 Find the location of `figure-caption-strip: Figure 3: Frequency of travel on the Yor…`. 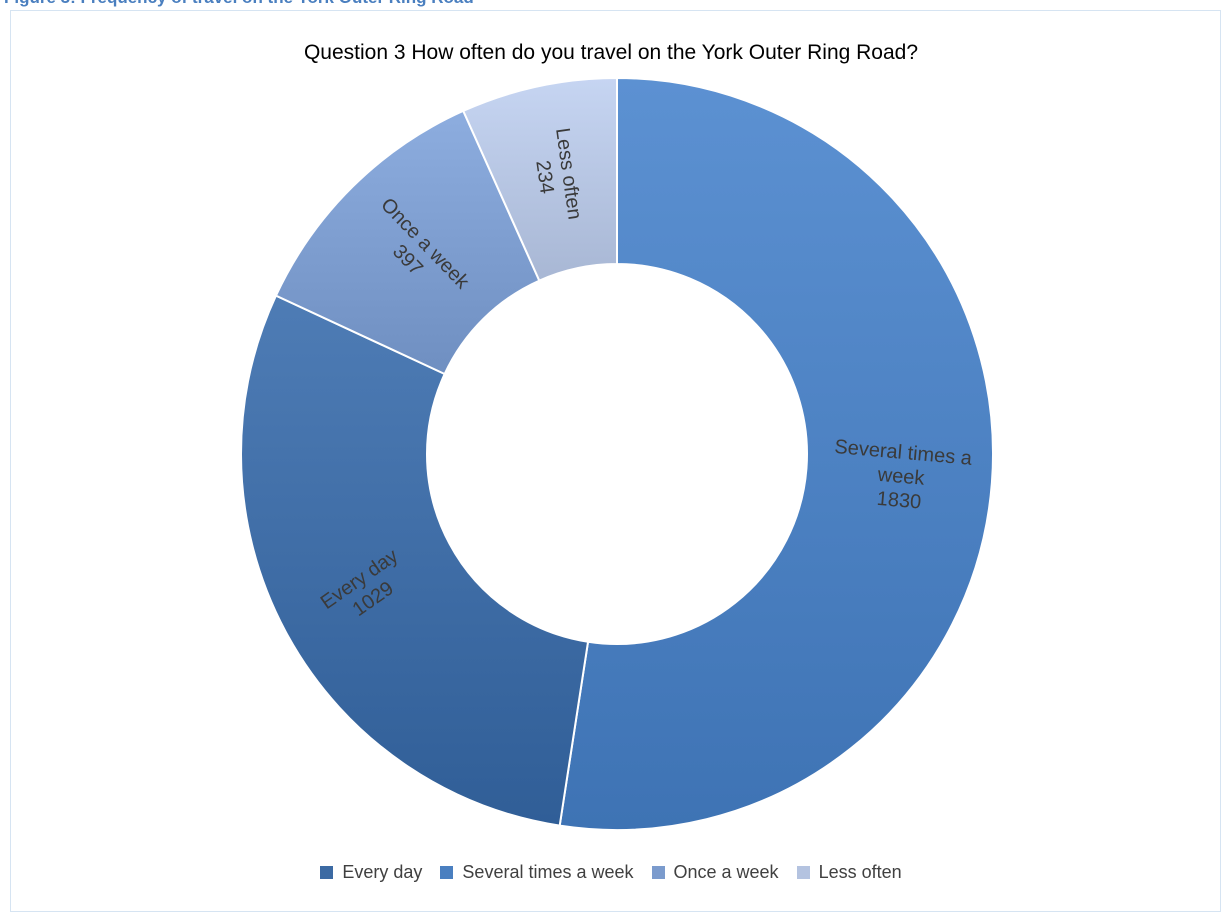

figure-caption-strip: Figure 3: Frequency of travel on the Yor… is located at coordinates (611, 4).